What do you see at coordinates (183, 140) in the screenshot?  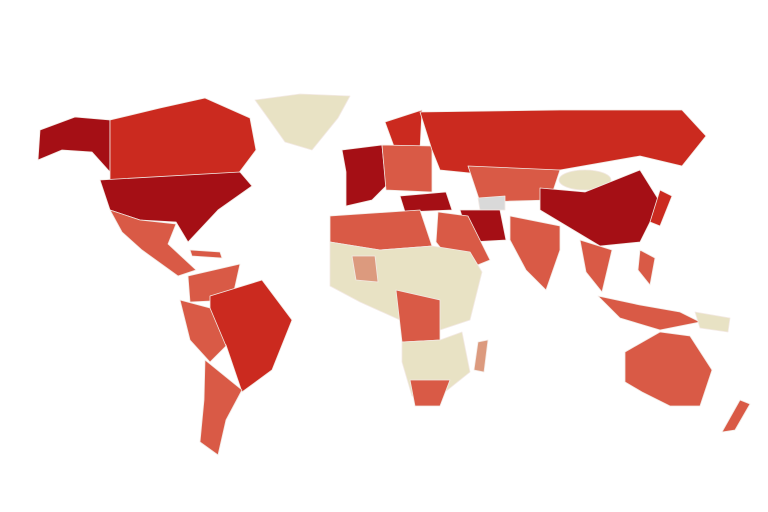 I see `region-canada` at bounding box center [183, 140].